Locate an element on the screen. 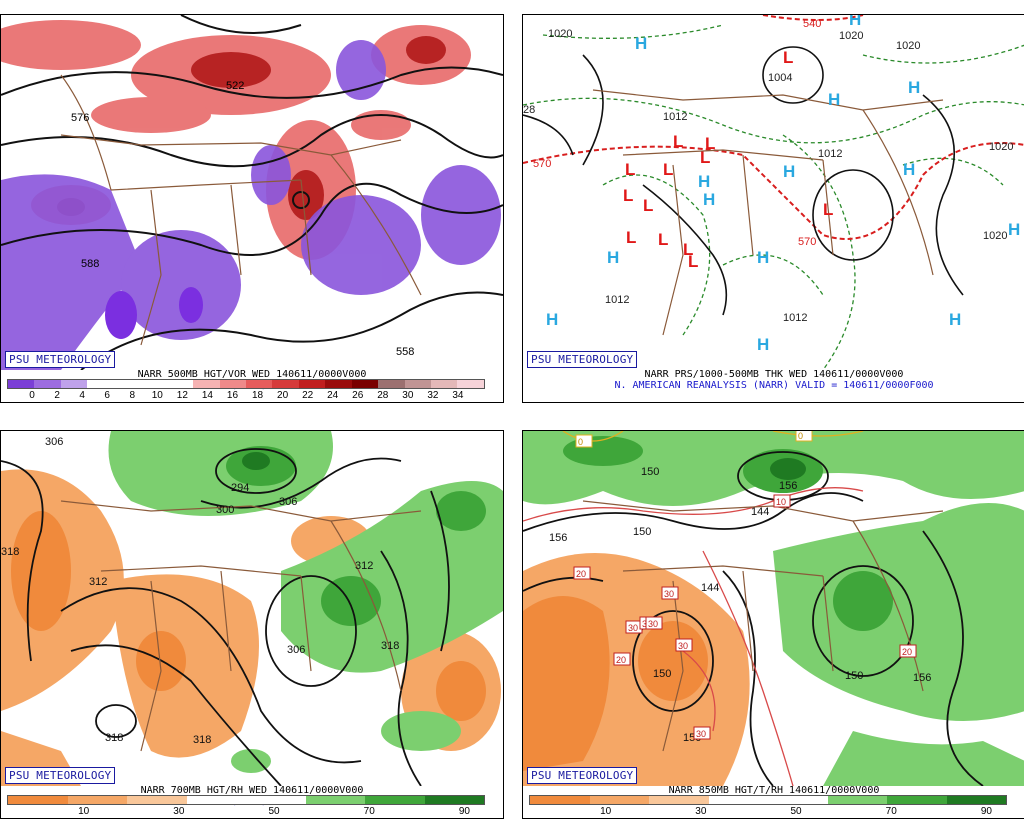 This screenshot has width=1024, height=819. isobar-label: 28 is located at coordinates (529, 110).